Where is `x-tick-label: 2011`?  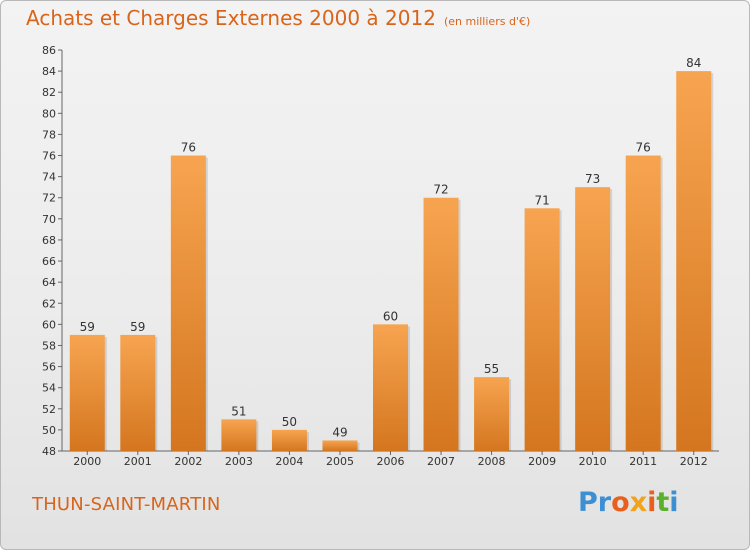
x-tick-label: 2011 is located at coordinates (643, 461).